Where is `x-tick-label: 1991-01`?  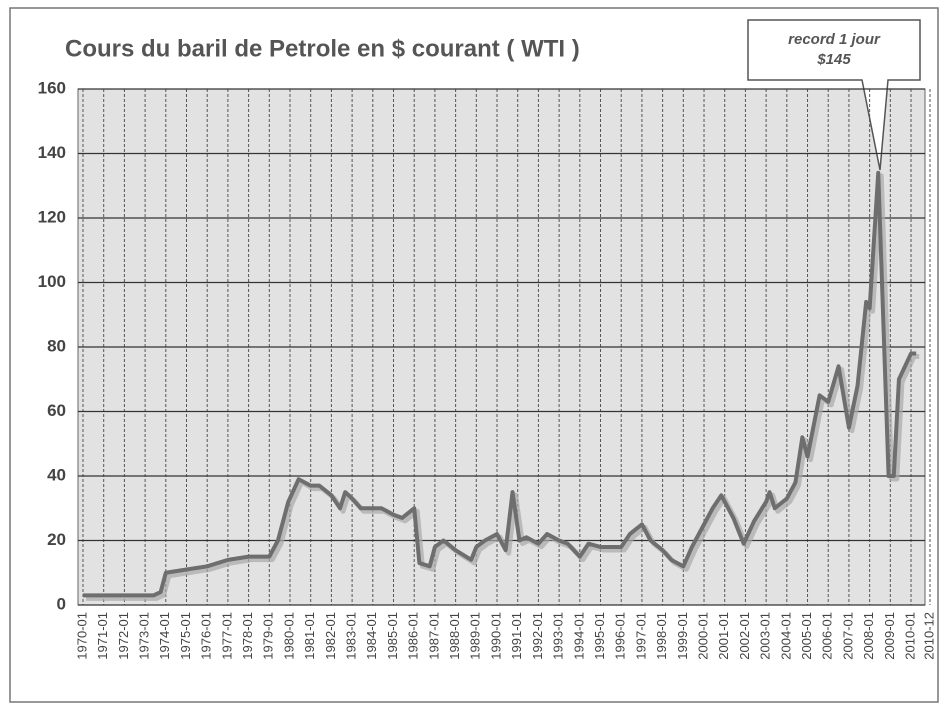
x-tick-label: 1991-01 is located at coordinates (516, 636).